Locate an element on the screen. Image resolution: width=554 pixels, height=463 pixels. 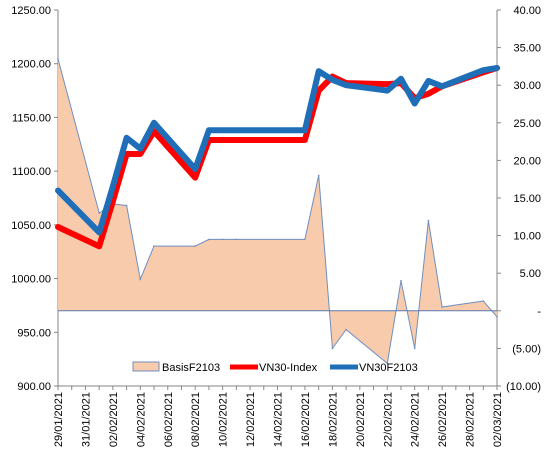
x-tick-label: 04/02/2021 is located at coordinates (141, 419).